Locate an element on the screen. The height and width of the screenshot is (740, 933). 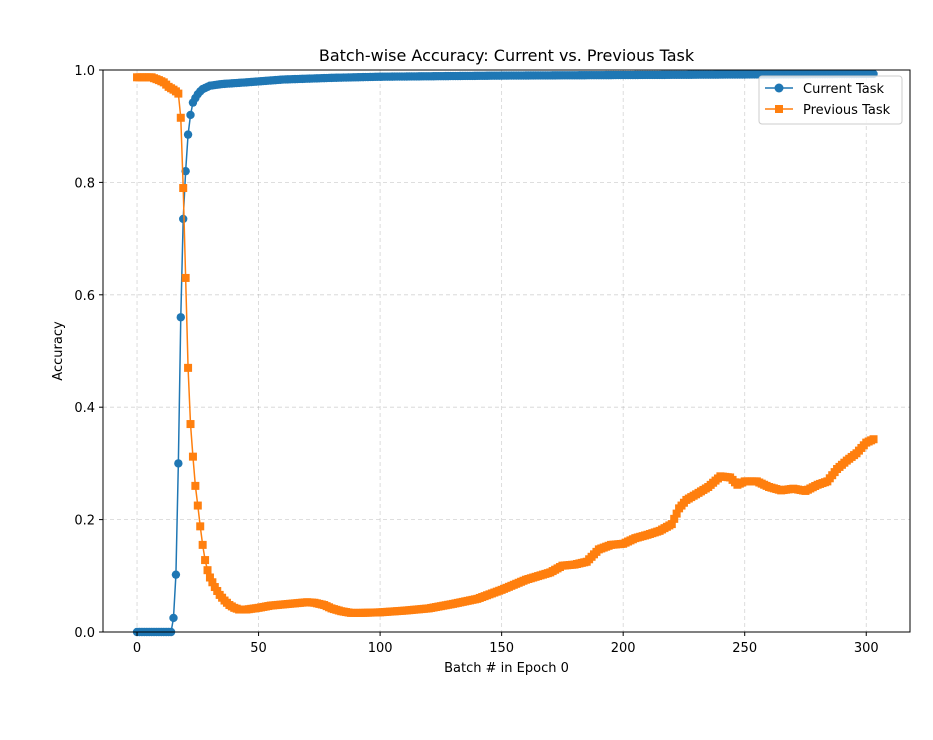
y-tick-label: 0.4 is located at coordinates (84, 408).